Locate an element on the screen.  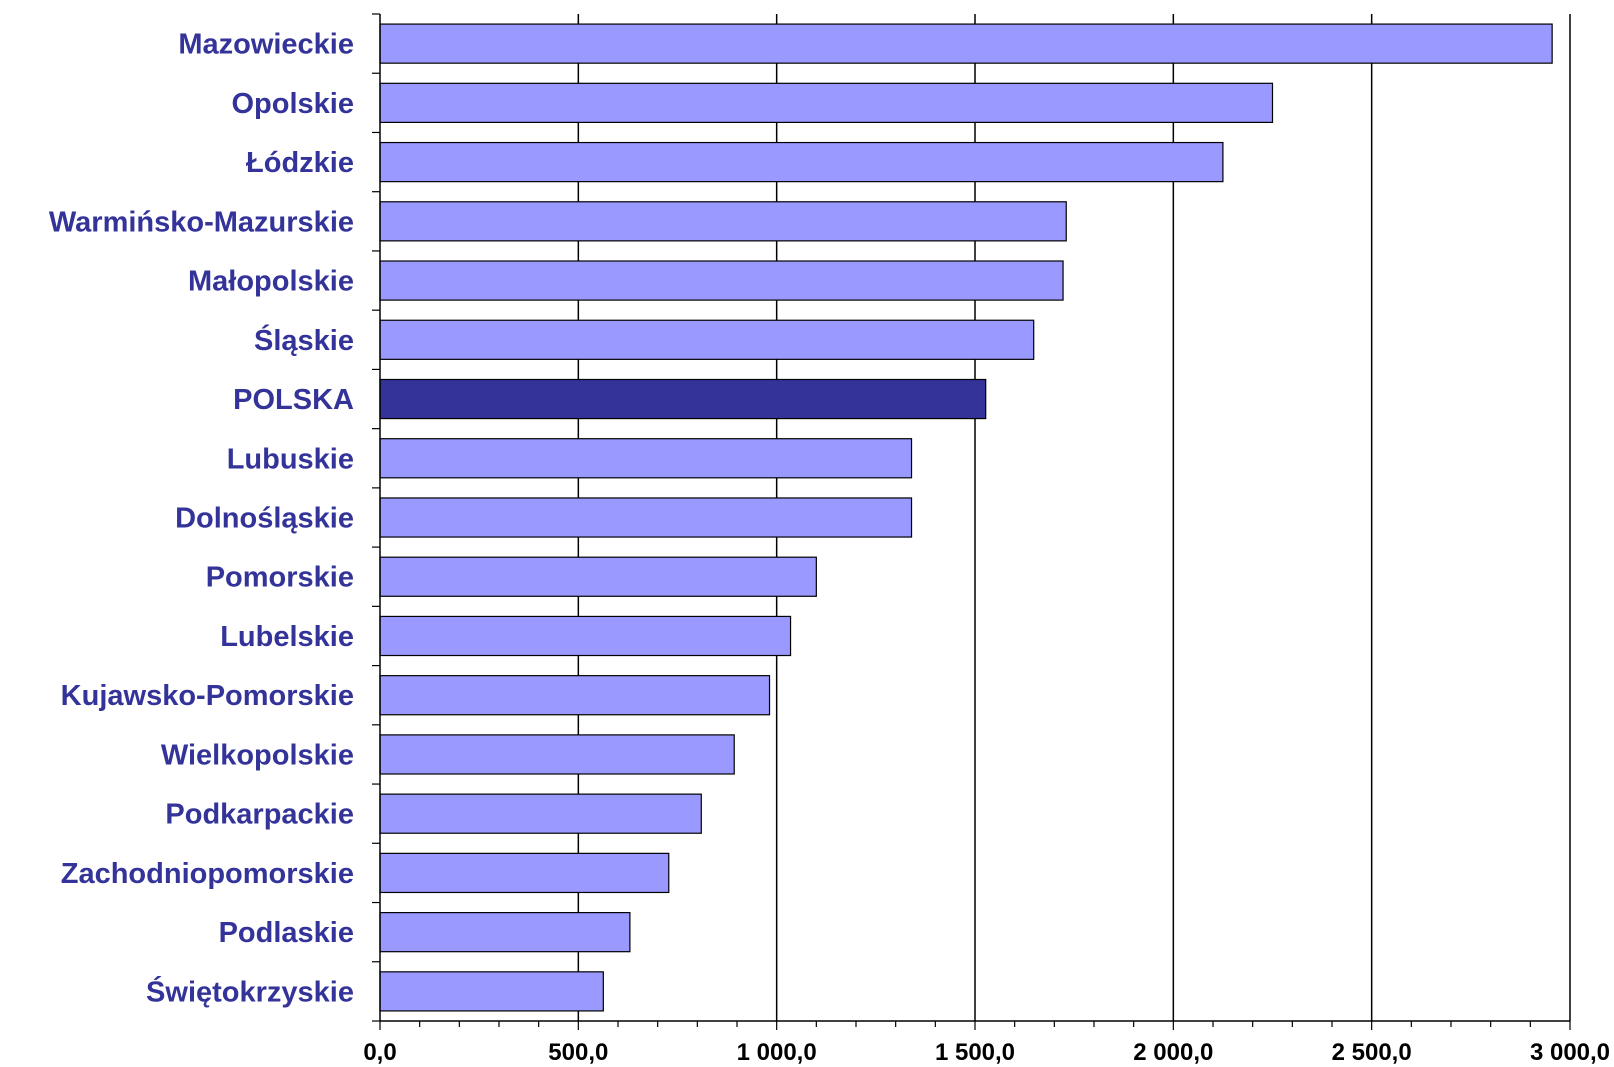
x-tick-label: 3 000,0 is located at coordinates (1570, 1052).